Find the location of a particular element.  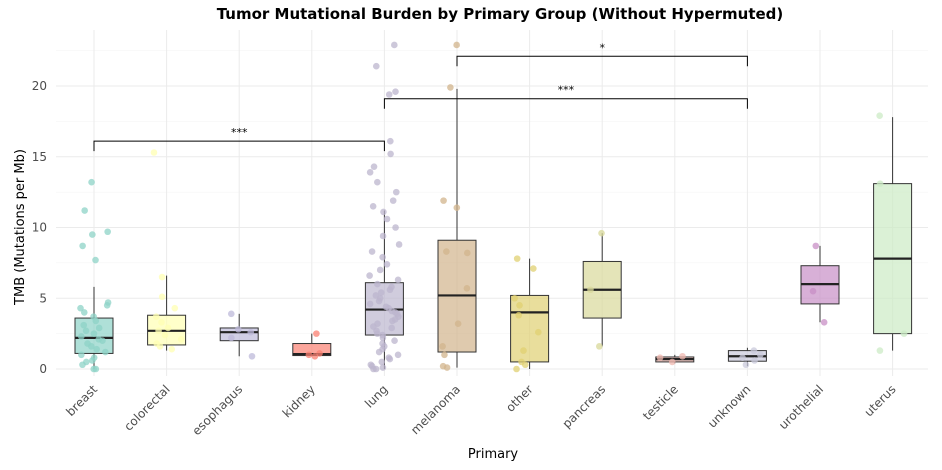

x-tick-label-breast: breast is located at coordinates (81, 400).